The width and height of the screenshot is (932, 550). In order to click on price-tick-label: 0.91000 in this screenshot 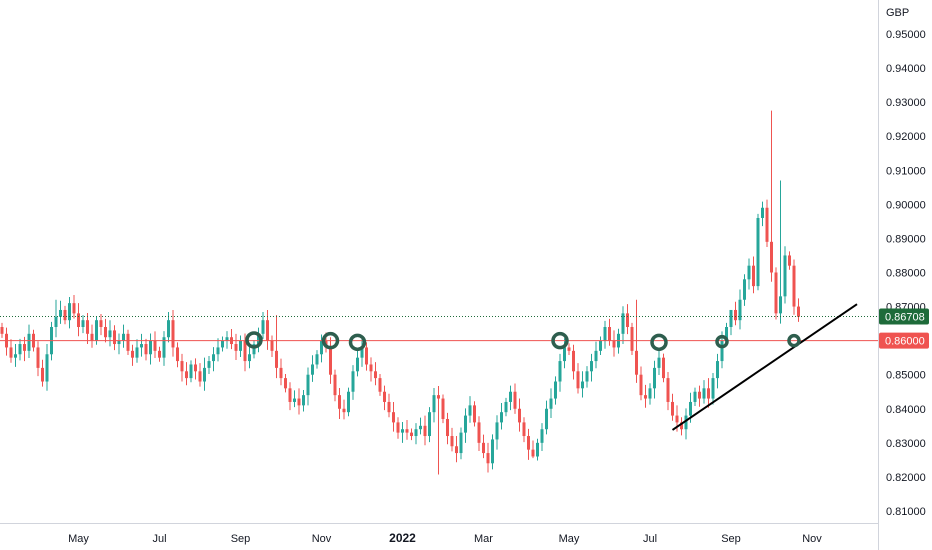, I will do `click(906, 171)`.